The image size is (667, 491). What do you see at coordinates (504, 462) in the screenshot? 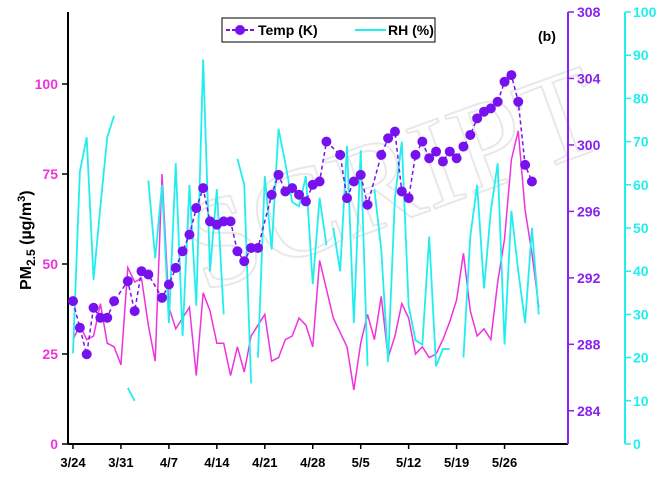
I see `x-tick-label: 5/26` at bounding box center [504, 462].